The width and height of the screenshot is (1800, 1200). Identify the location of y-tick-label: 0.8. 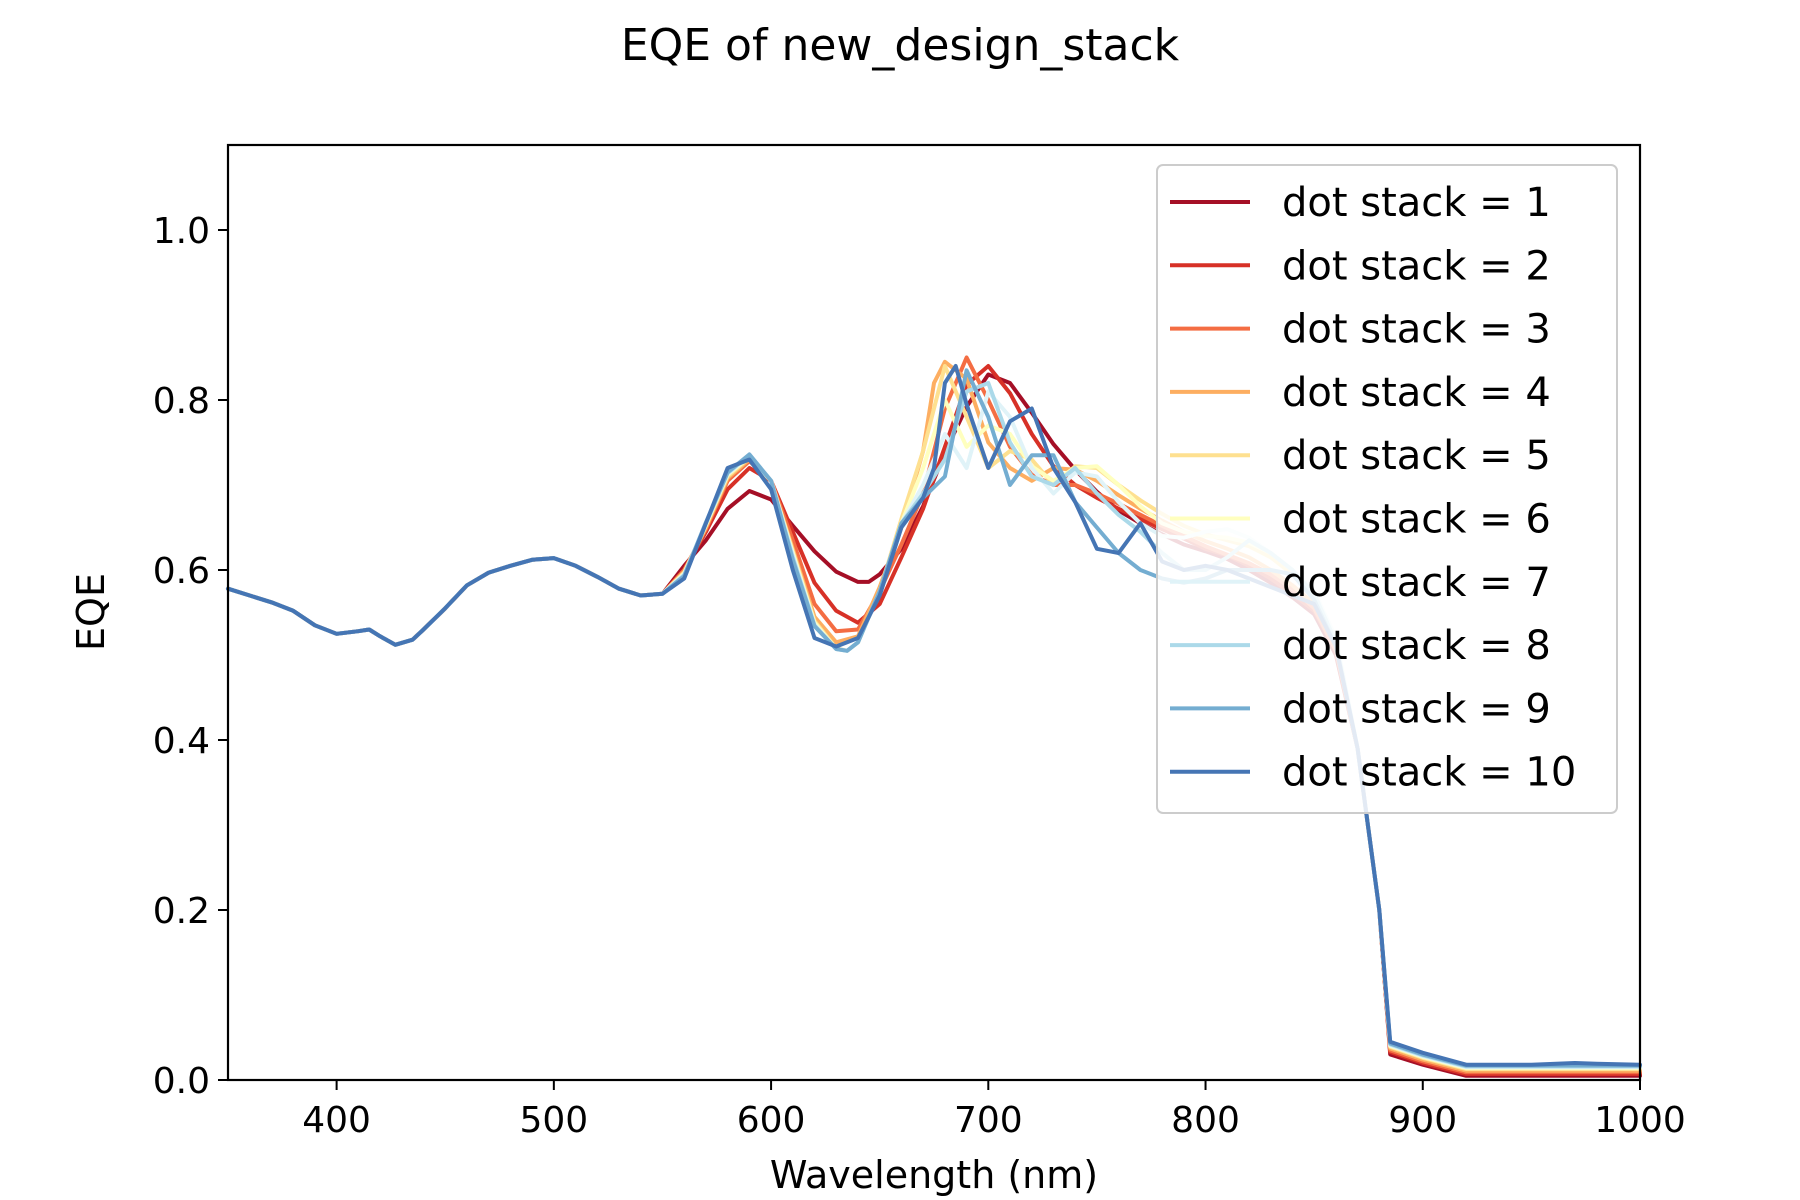
(181, 401).